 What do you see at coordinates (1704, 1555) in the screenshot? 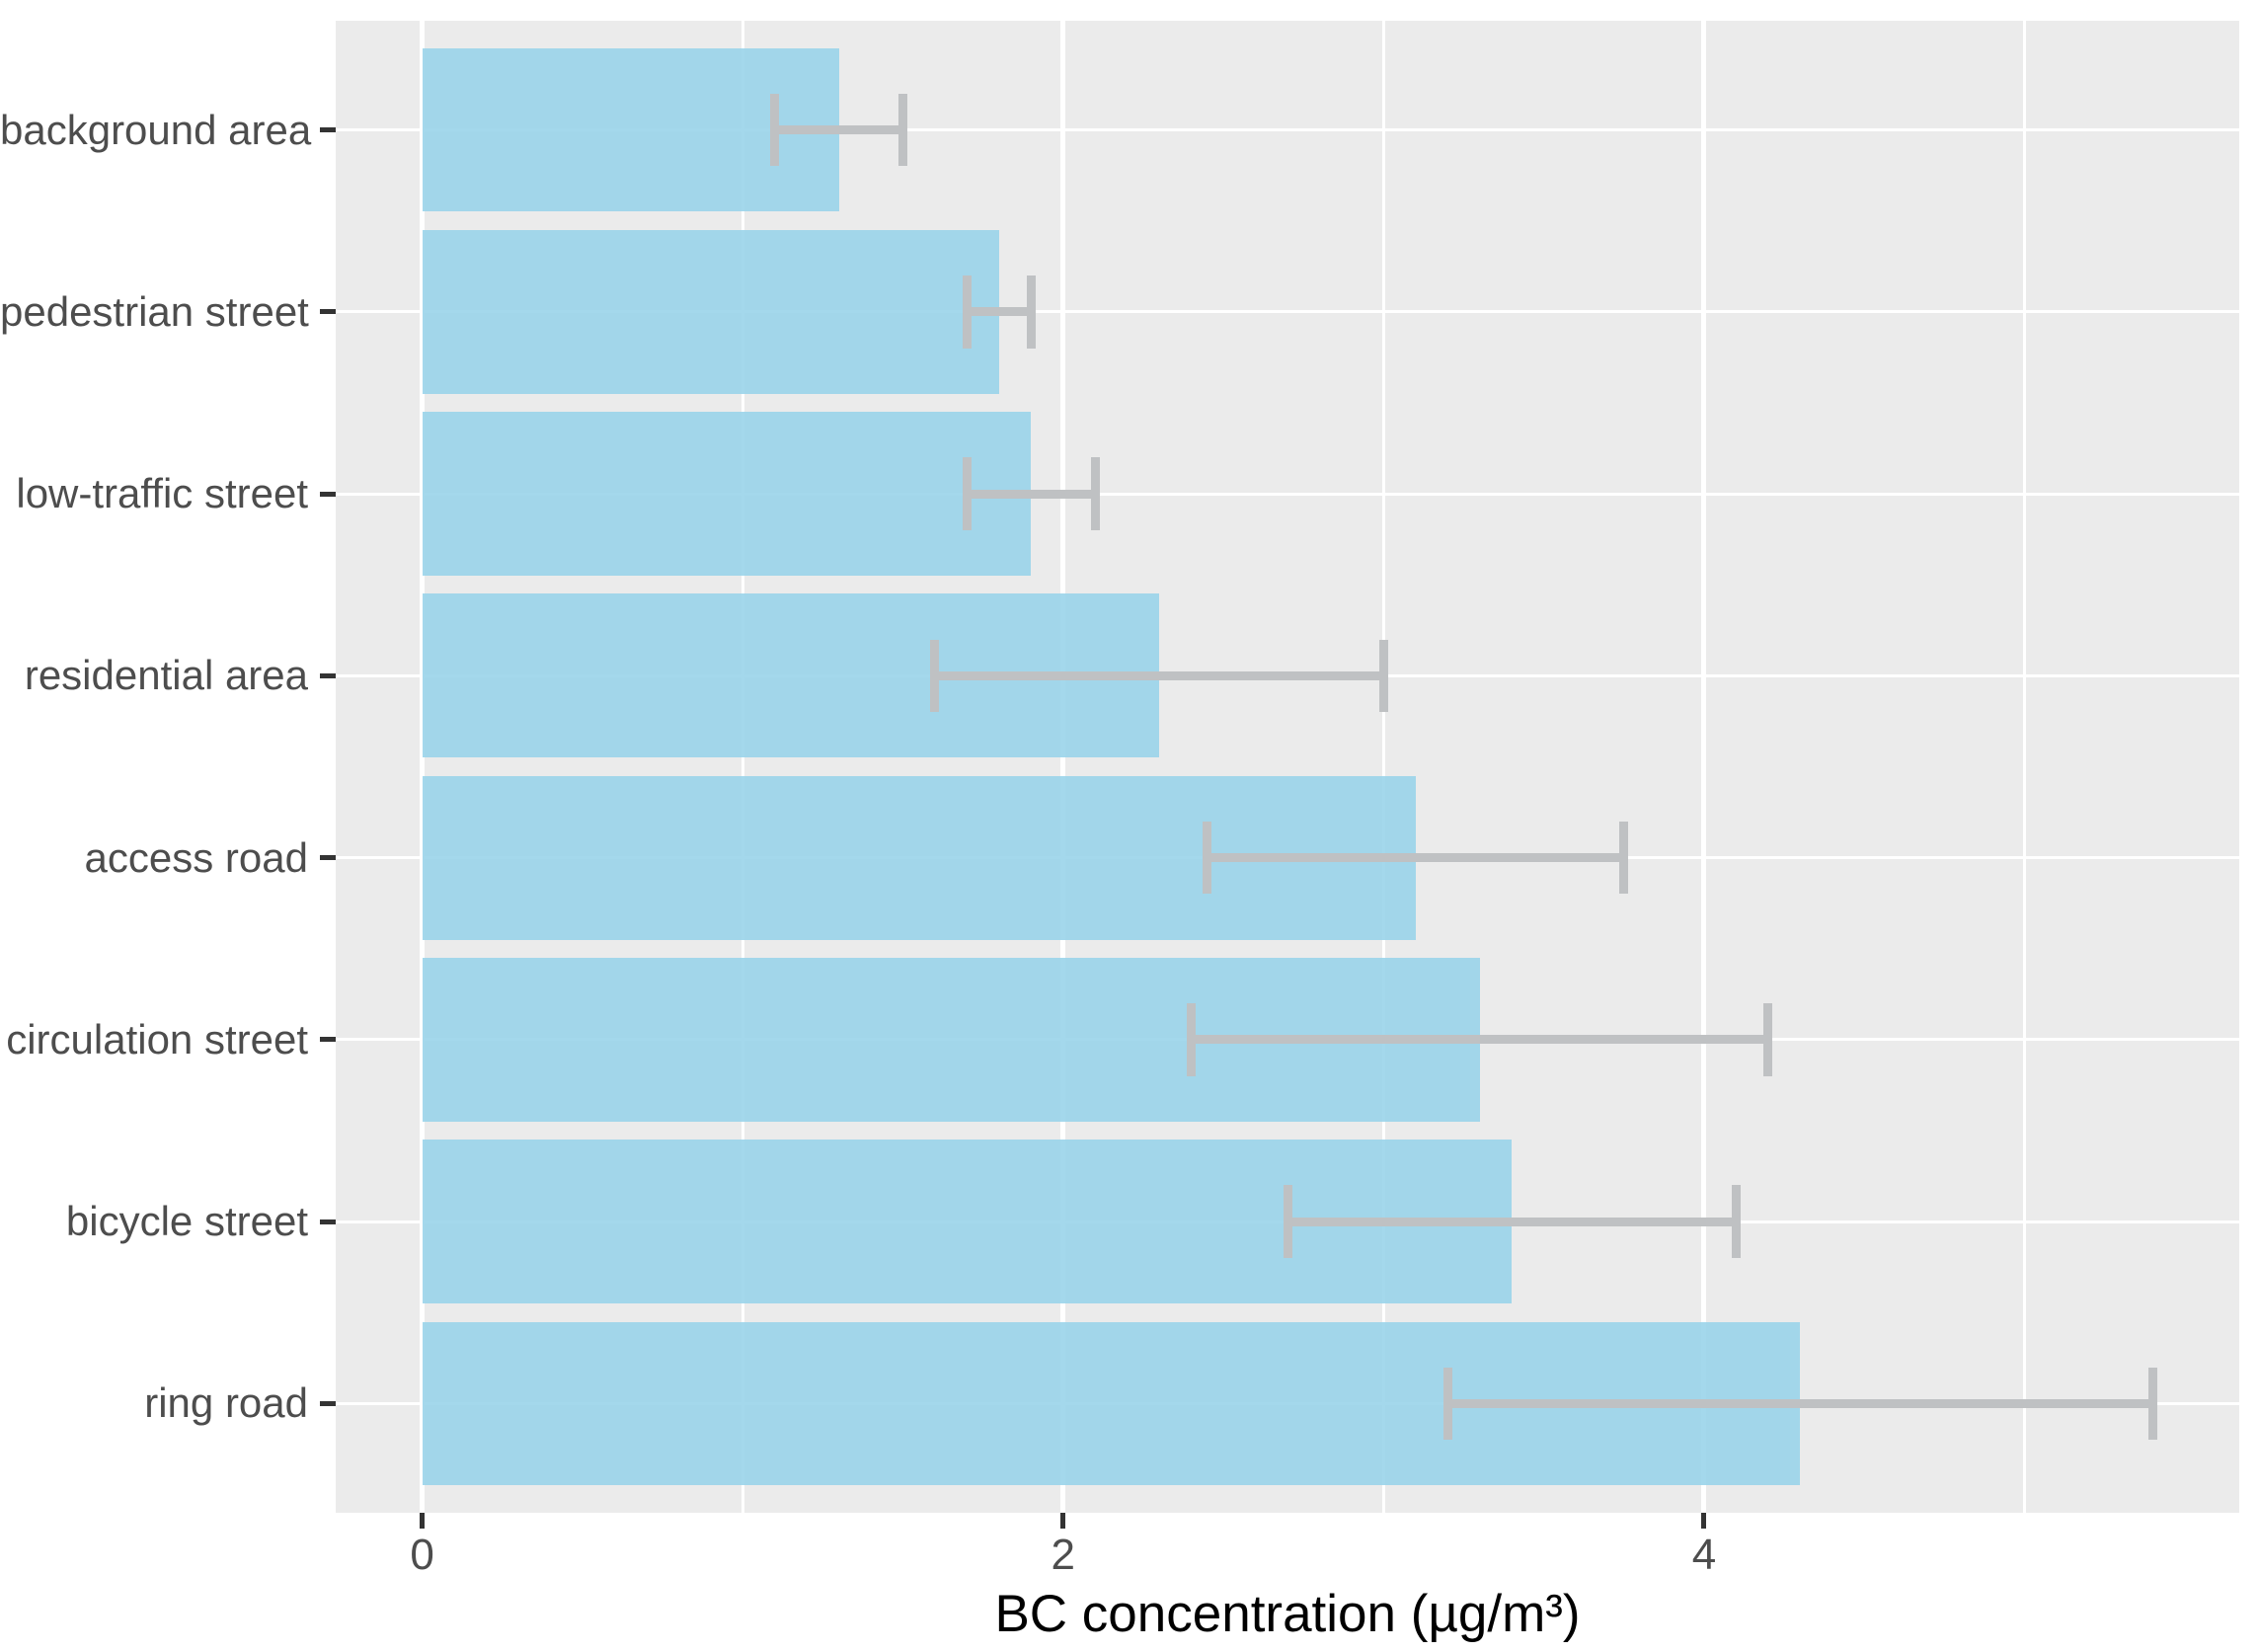
I see `x-tick-label: 4` at bounding box center [1704, 1555].